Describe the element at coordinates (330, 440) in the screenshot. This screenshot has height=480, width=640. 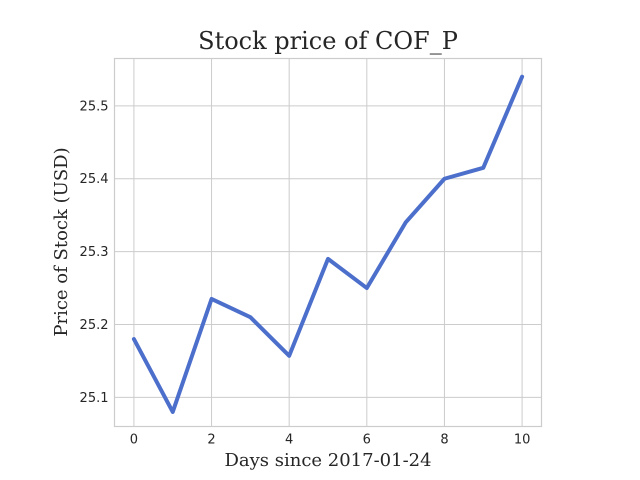
I see `x-axis-ticks: 0 2 4 6 8 10` at that location.